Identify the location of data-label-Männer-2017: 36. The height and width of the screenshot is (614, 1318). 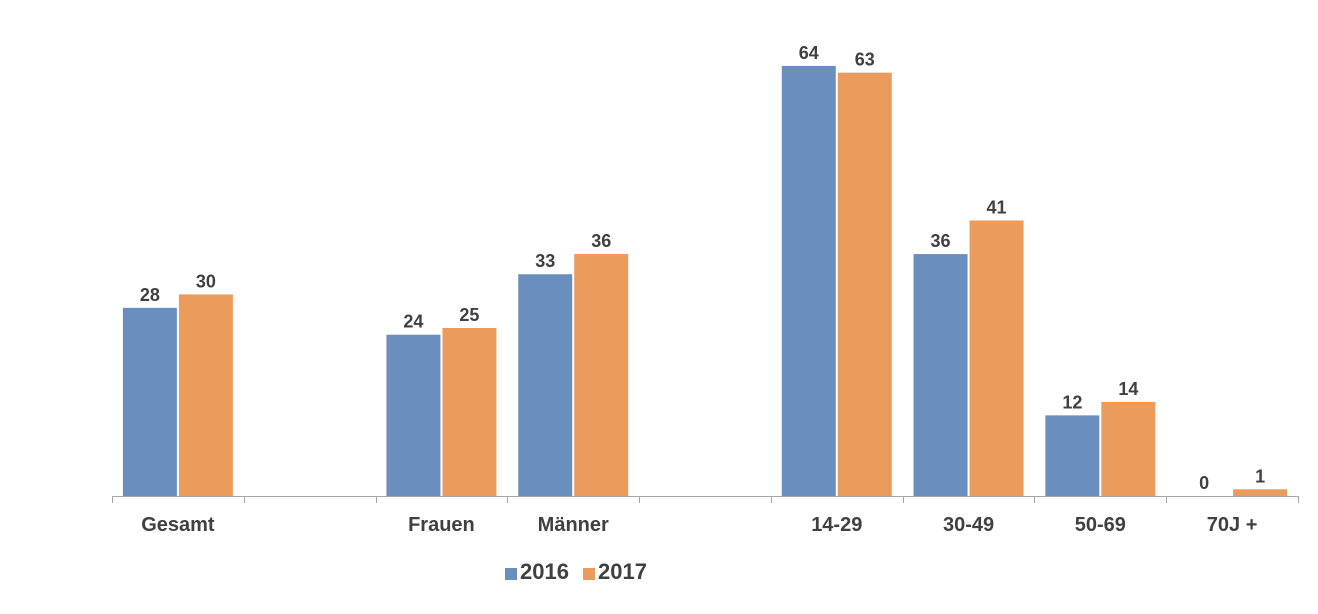
(601, 241).